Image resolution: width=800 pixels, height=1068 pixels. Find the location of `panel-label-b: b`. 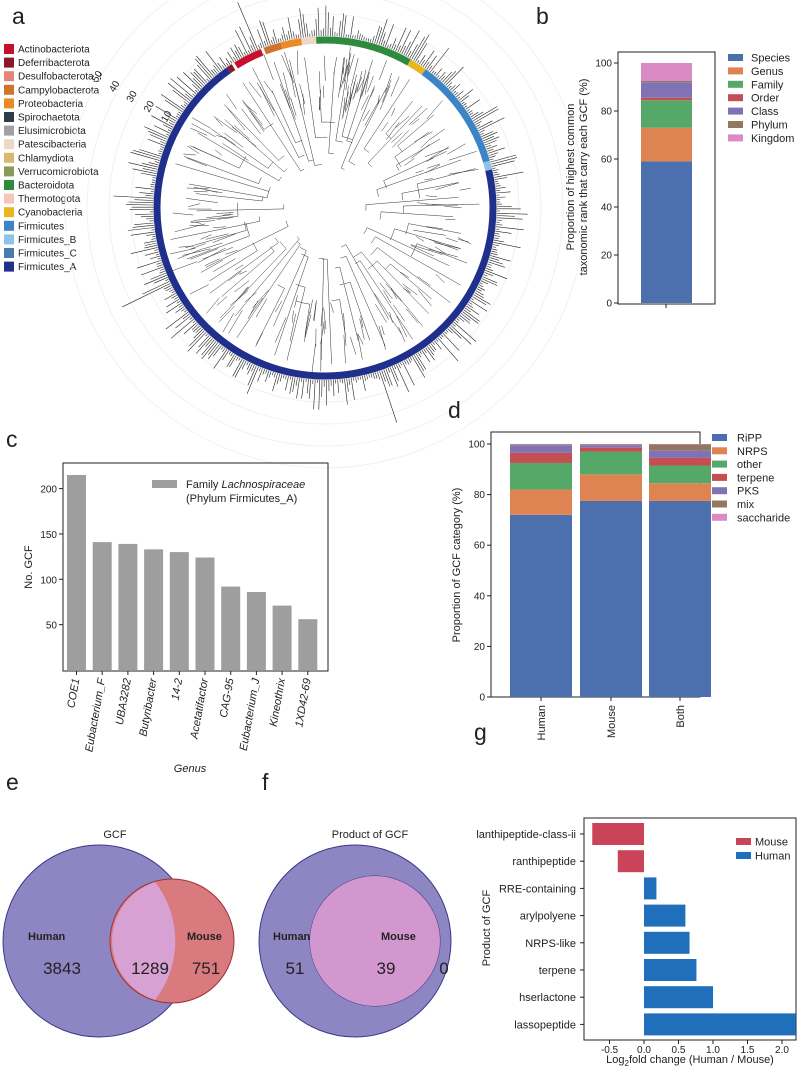

panel-label-b: b is located at coordinates (542, 16).